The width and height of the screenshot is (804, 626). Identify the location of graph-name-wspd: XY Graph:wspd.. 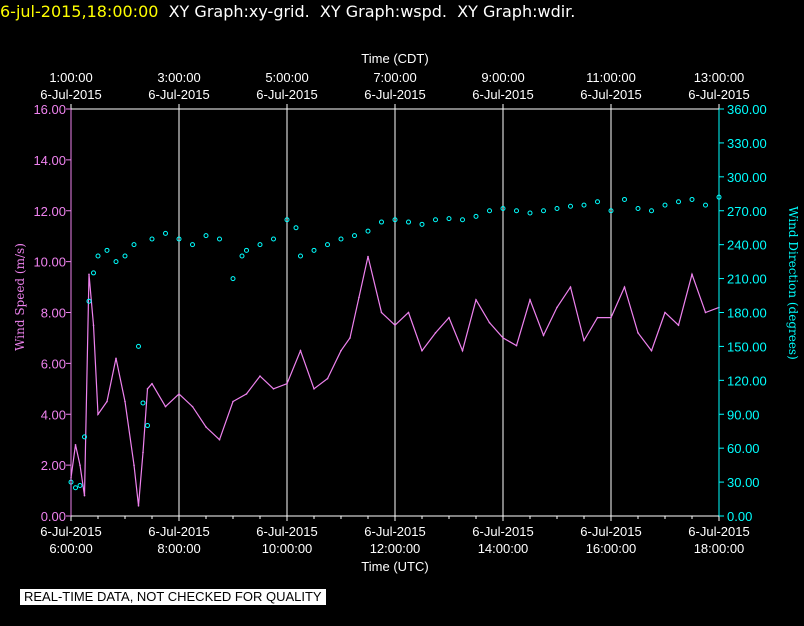
(383, 11).